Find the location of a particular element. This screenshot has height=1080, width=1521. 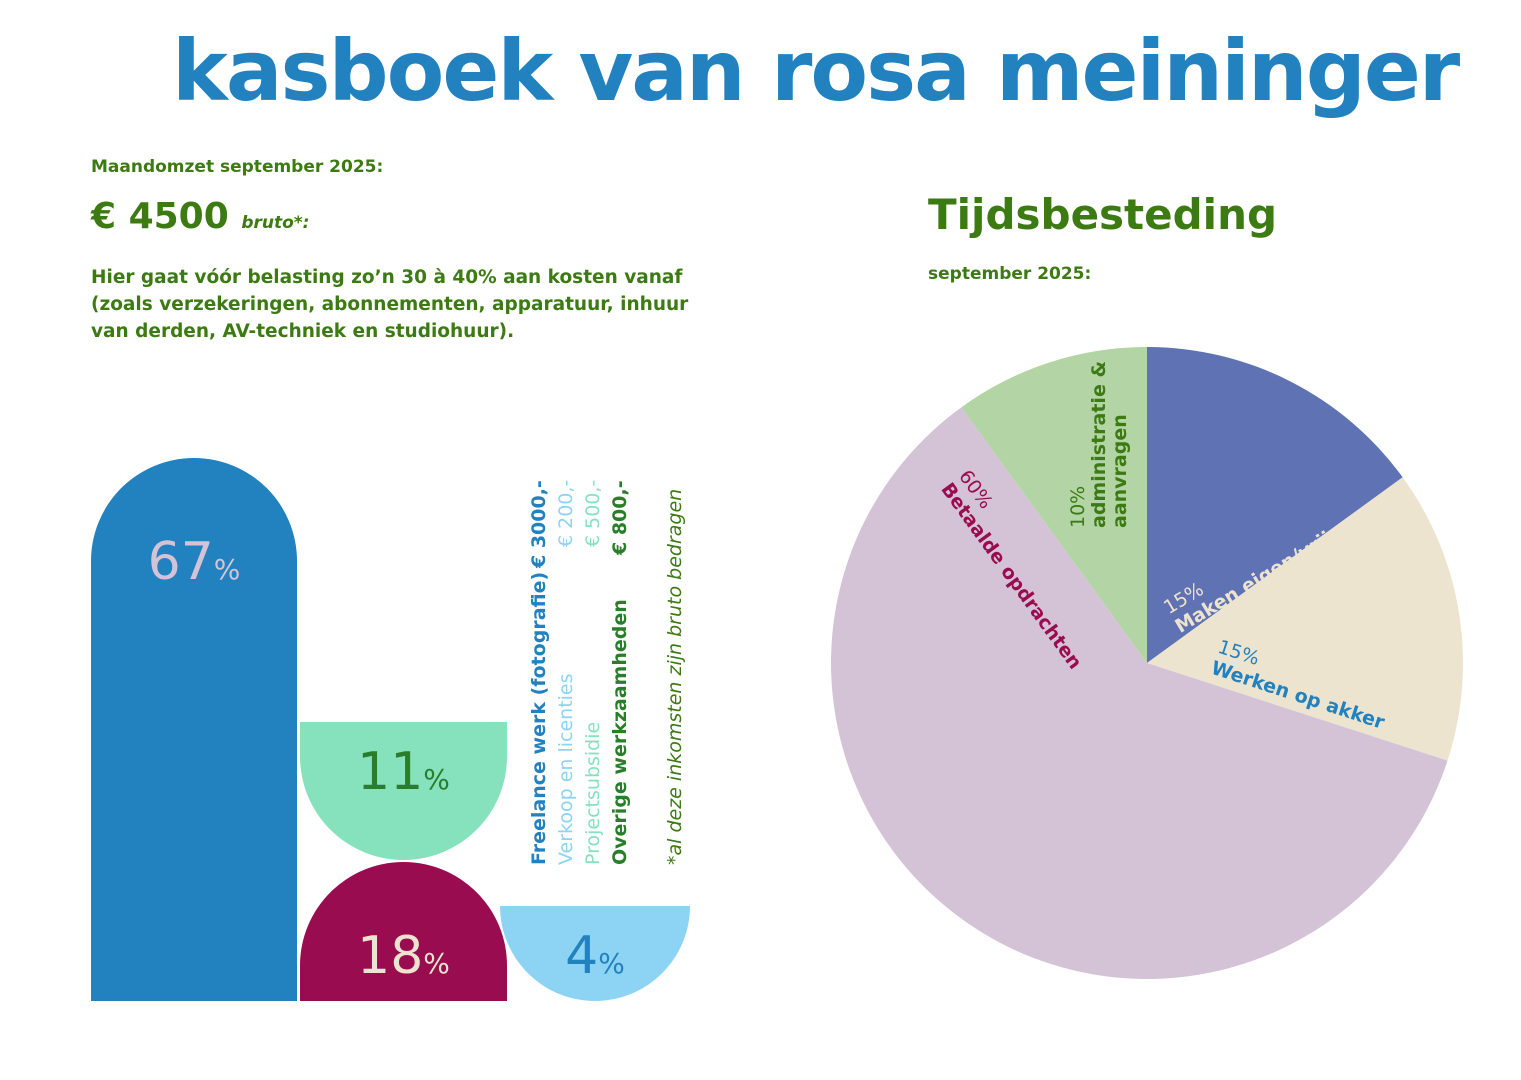

amount-value: € 4500 is located at coordinates (160, 216).